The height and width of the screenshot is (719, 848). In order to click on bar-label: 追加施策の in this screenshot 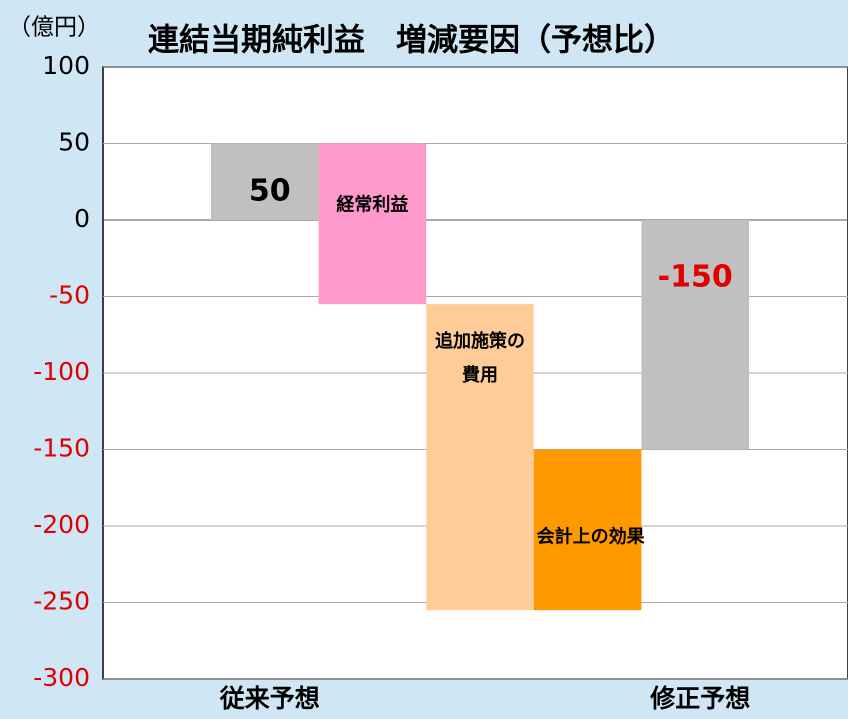, I will do `click(480, 341)`.